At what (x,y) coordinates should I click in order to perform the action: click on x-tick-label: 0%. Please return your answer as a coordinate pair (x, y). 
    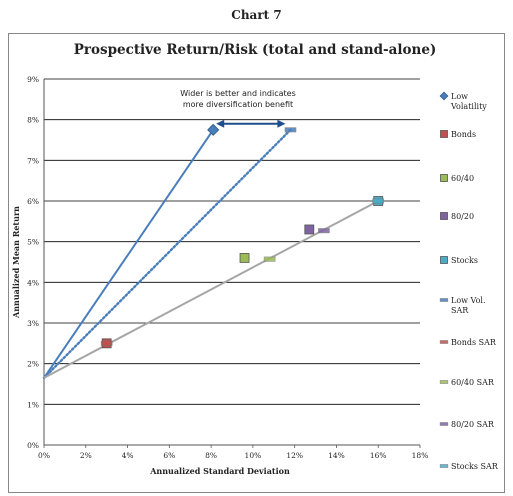
    Looking at the image, I should click on (44, 455).